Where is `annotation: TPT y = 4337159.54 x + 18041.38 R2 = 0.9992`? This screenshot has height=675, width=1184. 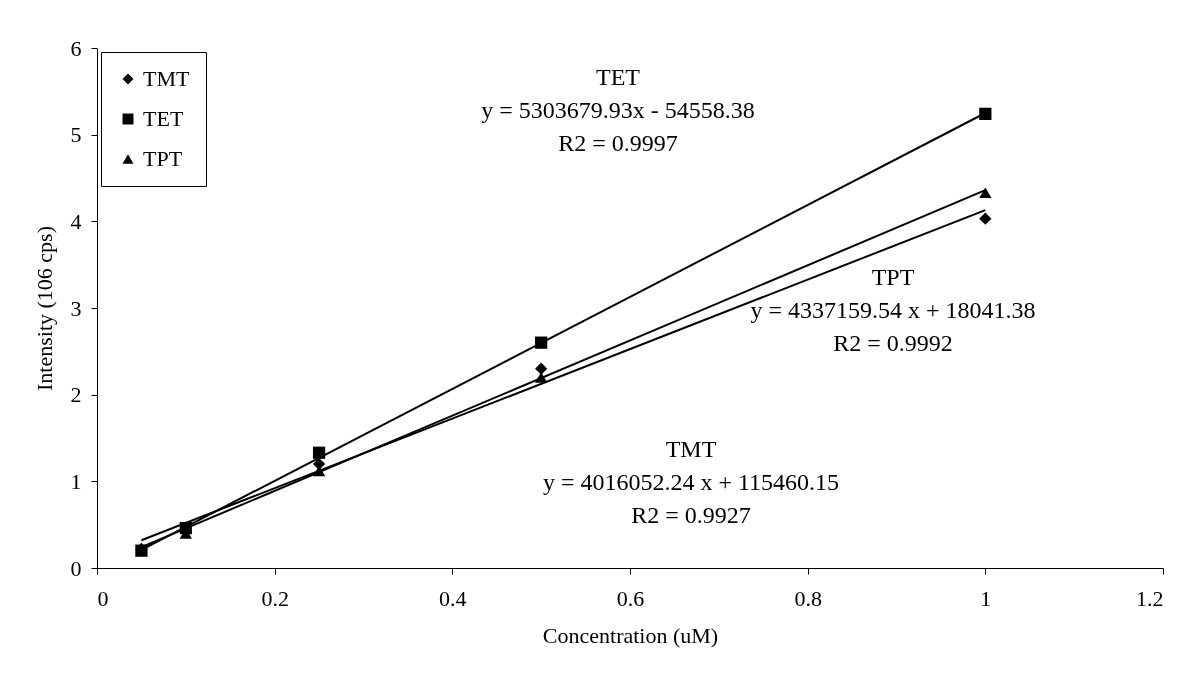 annotation: TPT y = 4337159.54 x + 18041.38 R2 = 0.9992 is located at coordinates (893, 310).